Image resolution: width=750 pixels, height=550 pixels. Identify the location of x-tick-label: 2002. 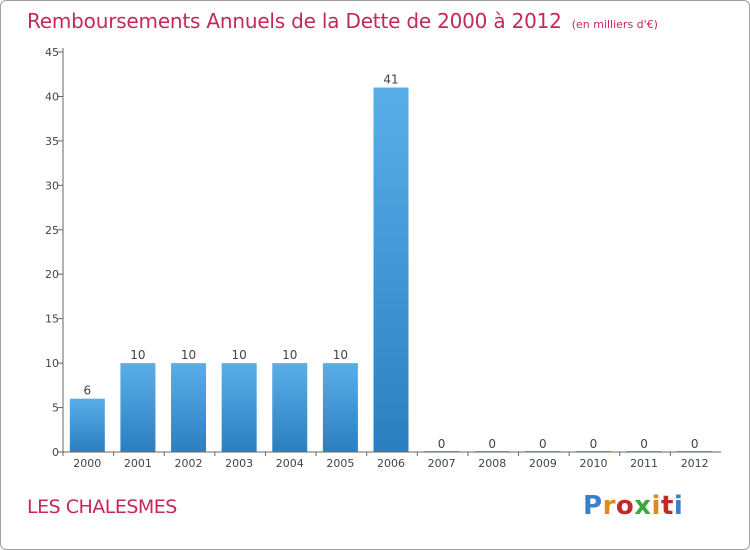
(189, 463).